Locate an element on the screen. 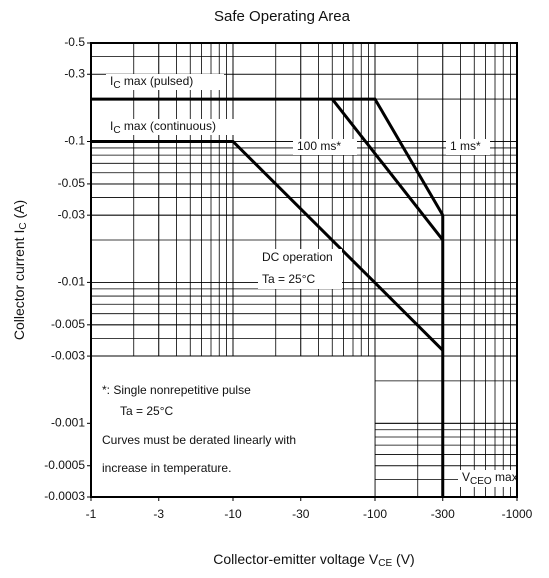 This screenshot has height=578, width=549. annotation: 100 ms* is located at coordinates (319, 146).